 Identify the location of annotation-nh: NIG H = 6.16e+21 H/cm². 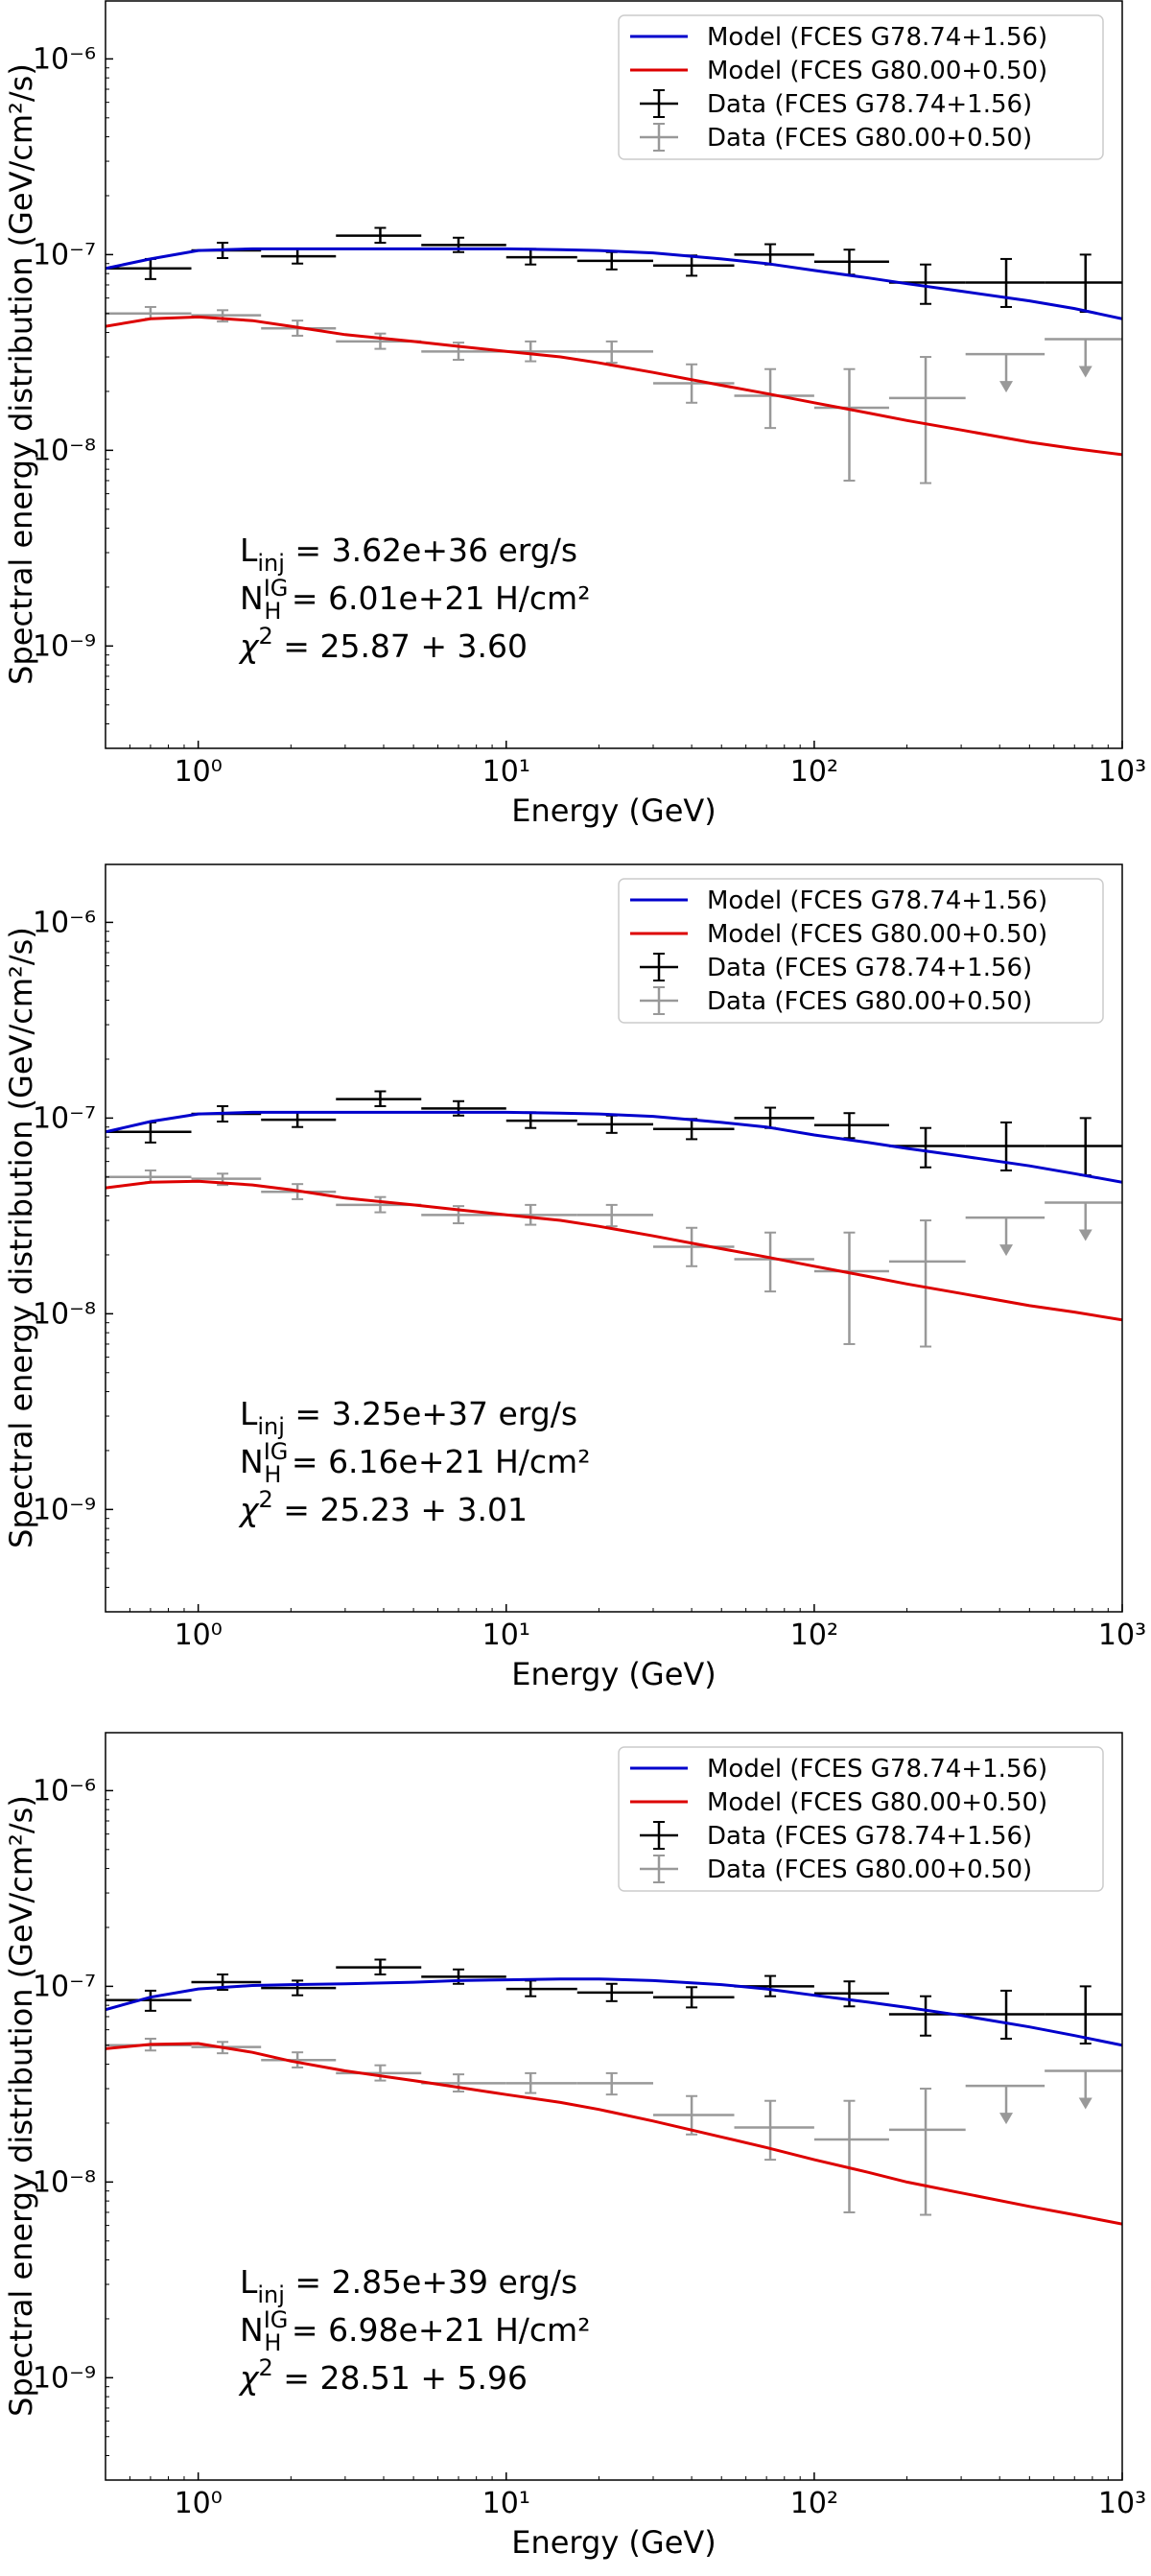
(415, 1463).